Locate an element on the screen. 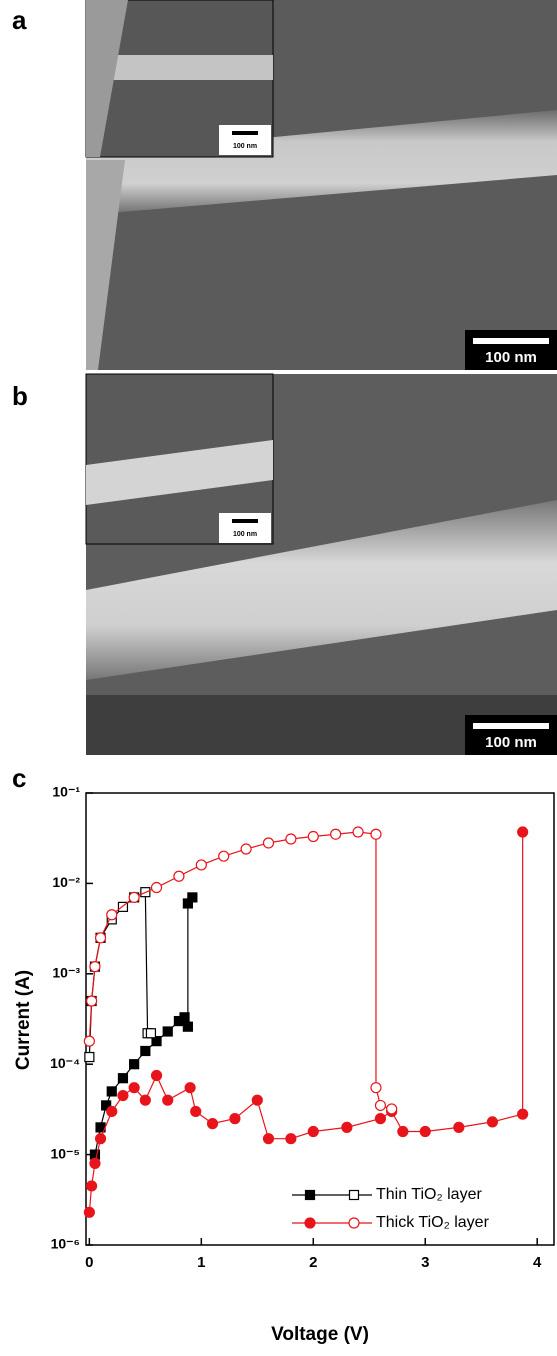  panel-label: c is located at coordinates (19, 778).